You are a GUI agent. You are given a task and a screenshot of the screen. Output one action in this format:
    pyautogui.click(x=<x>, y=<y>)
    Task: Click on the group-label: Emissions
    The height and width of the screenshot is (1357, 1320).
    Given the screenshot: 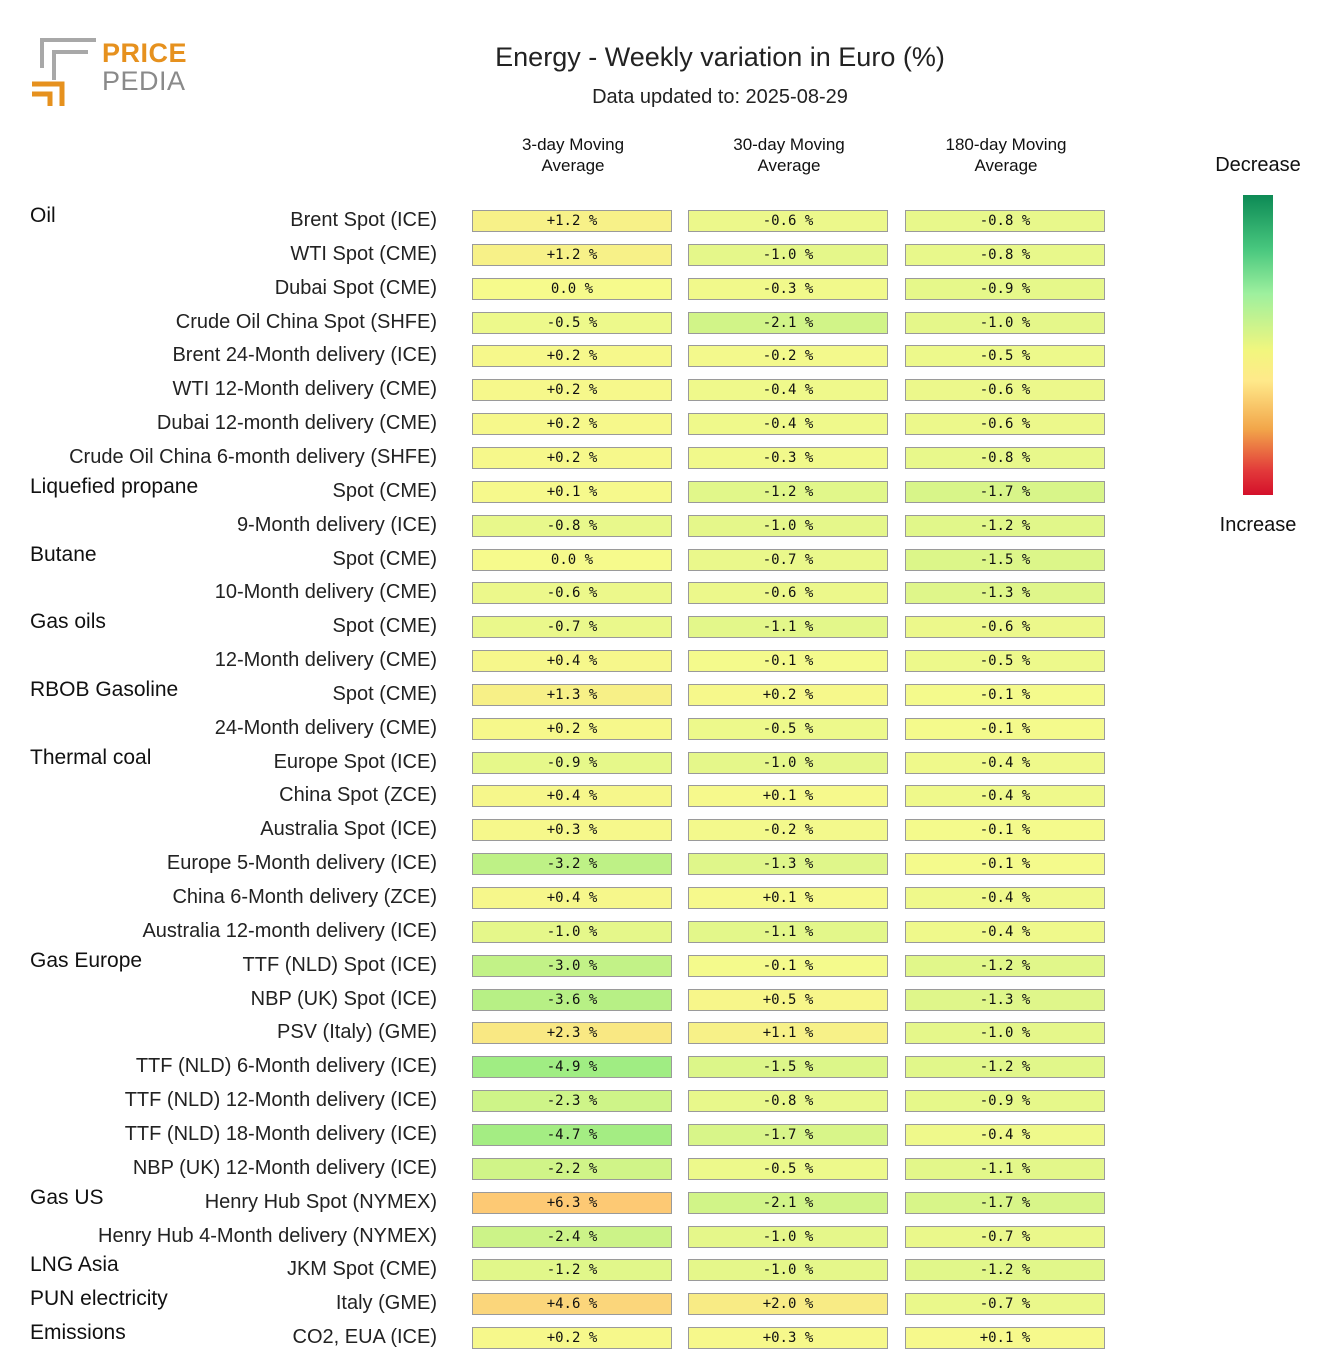 What is the action you would take?
    pyautogui.click(x=78, y=1333)
    